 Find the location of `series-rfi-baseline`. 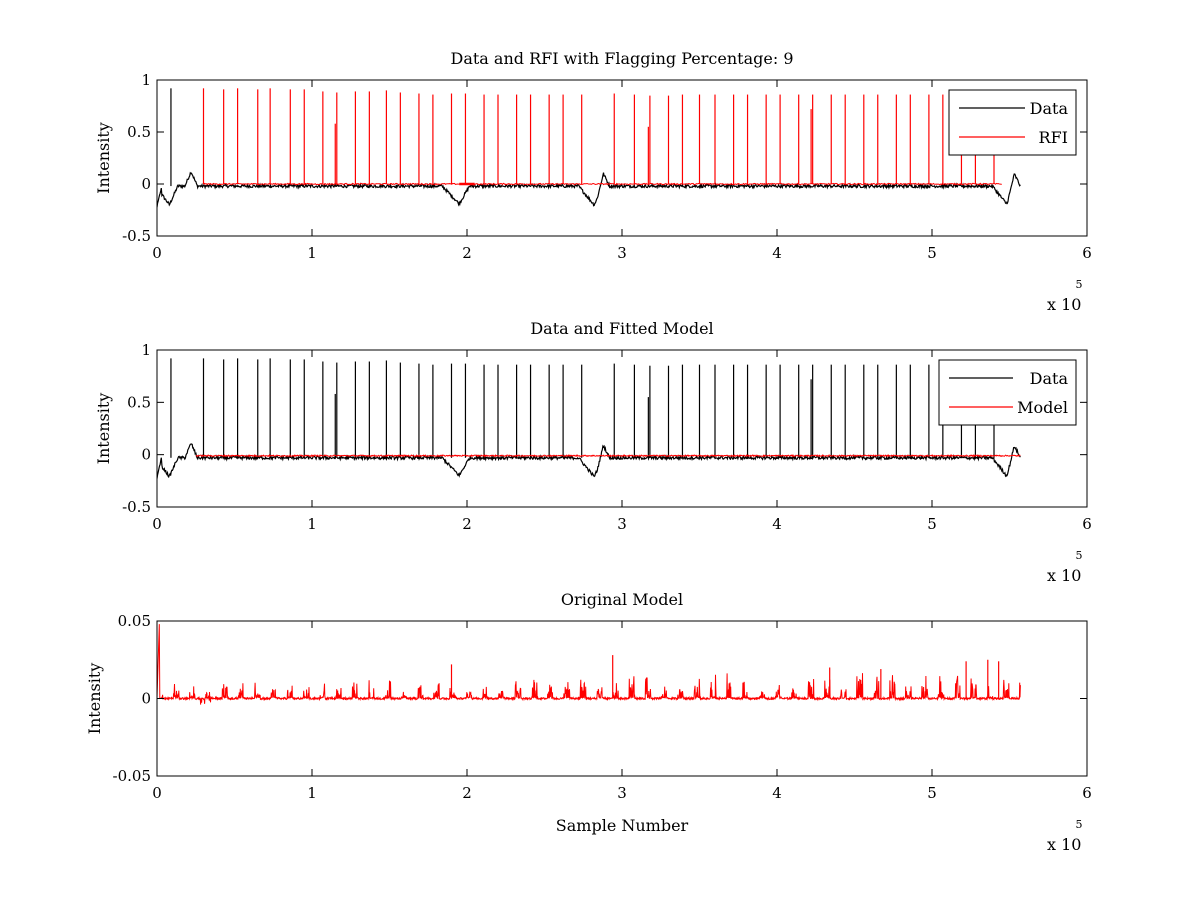

series-rfi-baseline is located at coordinates (602, 184).